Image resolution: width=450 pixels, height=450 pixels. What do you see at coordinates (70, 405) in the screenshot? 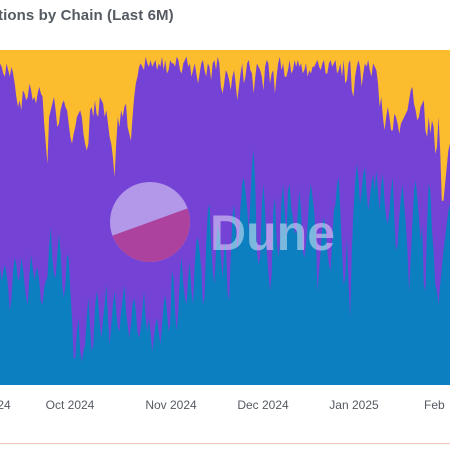
I see `x-tick-label: Oct 2024` at bounding box center [70, 405].